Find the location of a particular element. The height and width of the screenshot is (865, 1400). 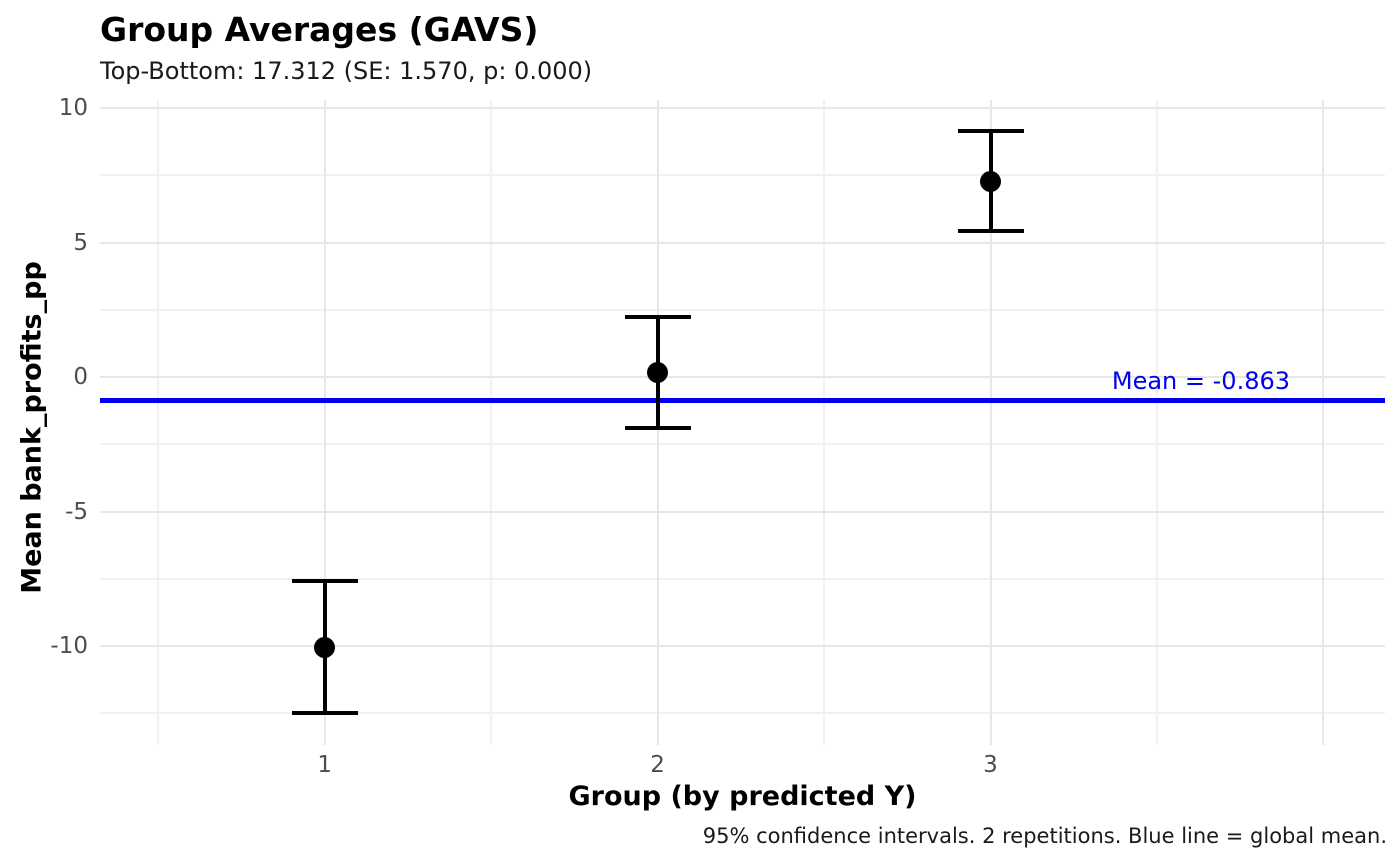

x-tick-label: 2 is located at coordinates (657, 765).